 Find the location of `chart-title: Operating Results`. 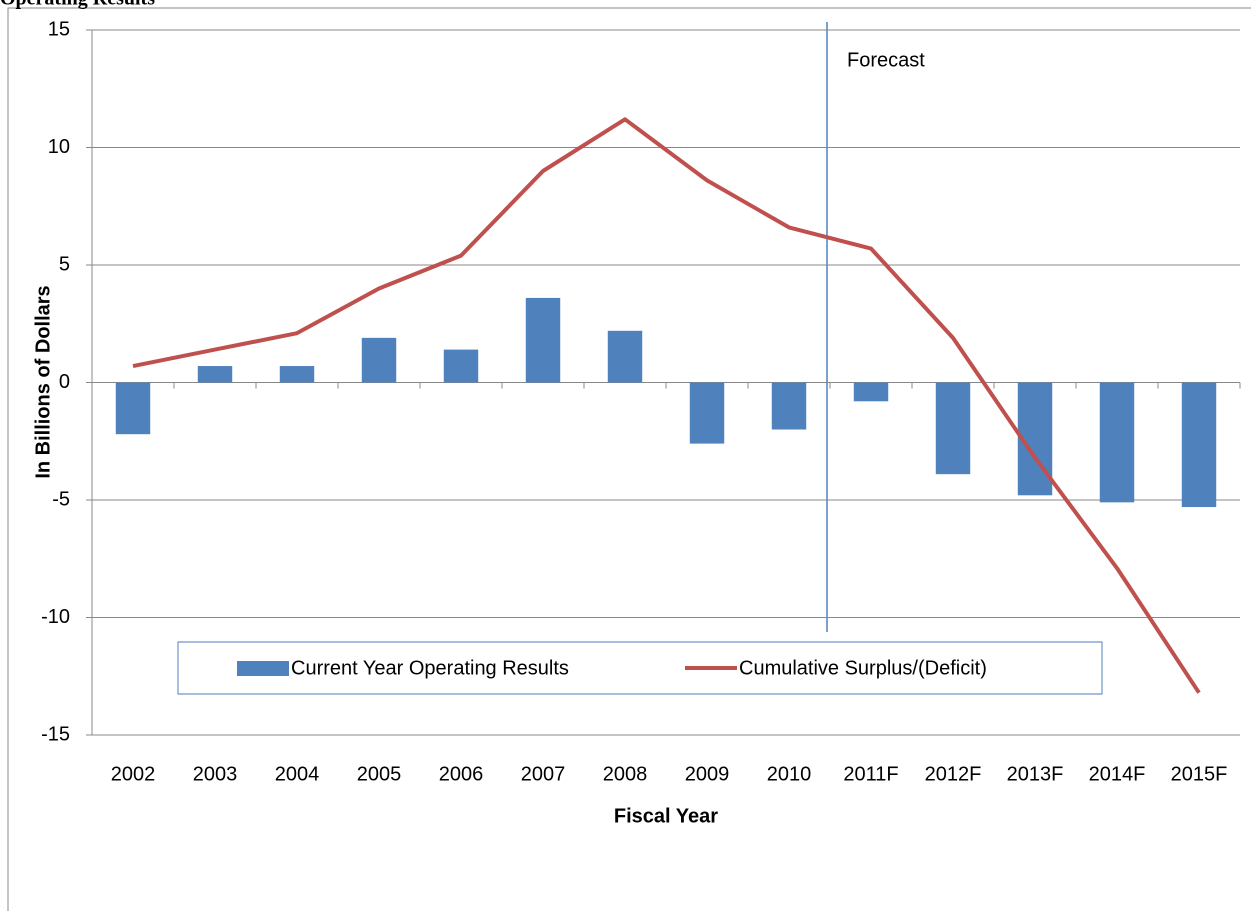

chart-title: Operating Results is located at coordinates (77, 5).